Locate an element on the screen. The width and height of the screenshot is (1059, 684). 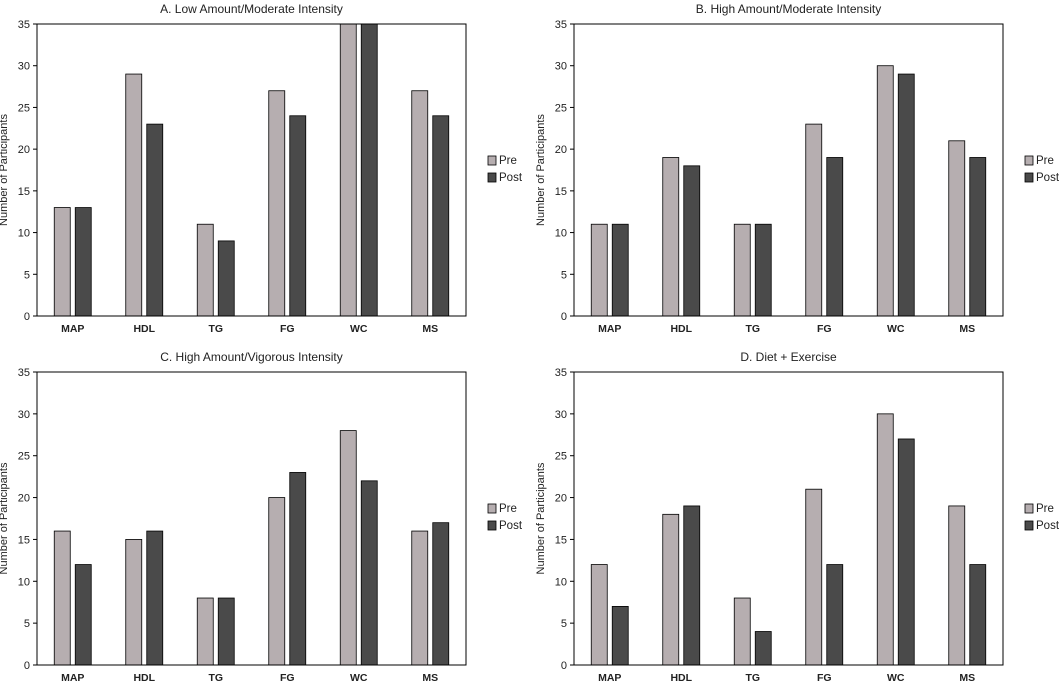
chart-title: B. High Amount/Moderate Intensity is located at coordinates (788, 9).